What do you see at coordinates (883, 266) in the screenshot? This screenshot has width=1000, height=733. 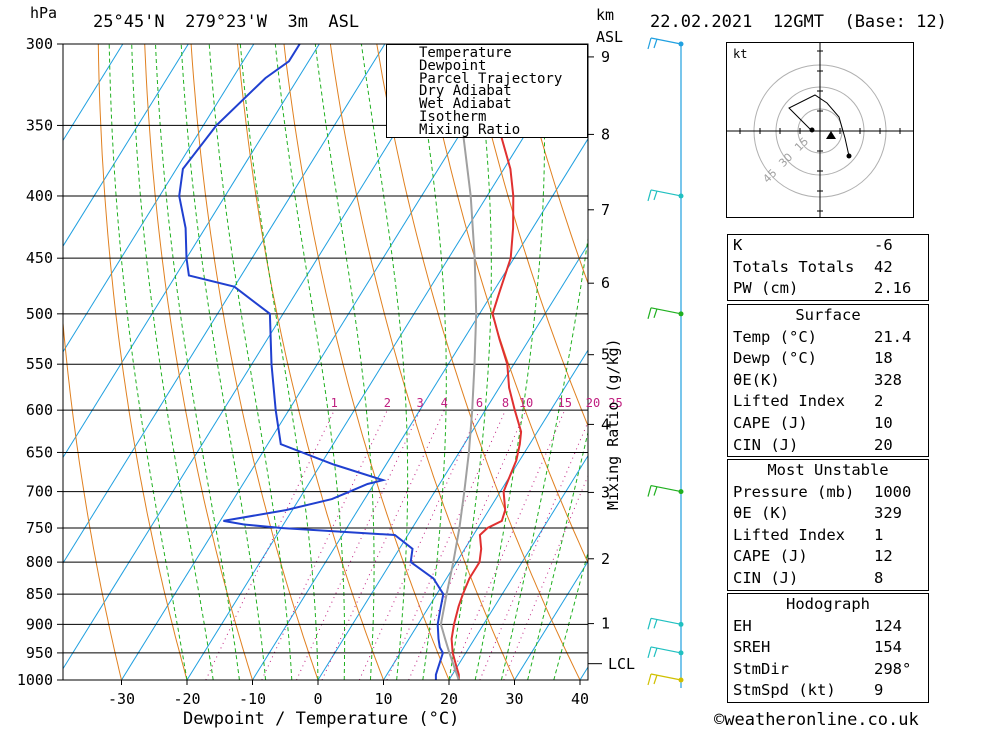 I see `index-tt-value: 42` at bounding box center [883, 266].